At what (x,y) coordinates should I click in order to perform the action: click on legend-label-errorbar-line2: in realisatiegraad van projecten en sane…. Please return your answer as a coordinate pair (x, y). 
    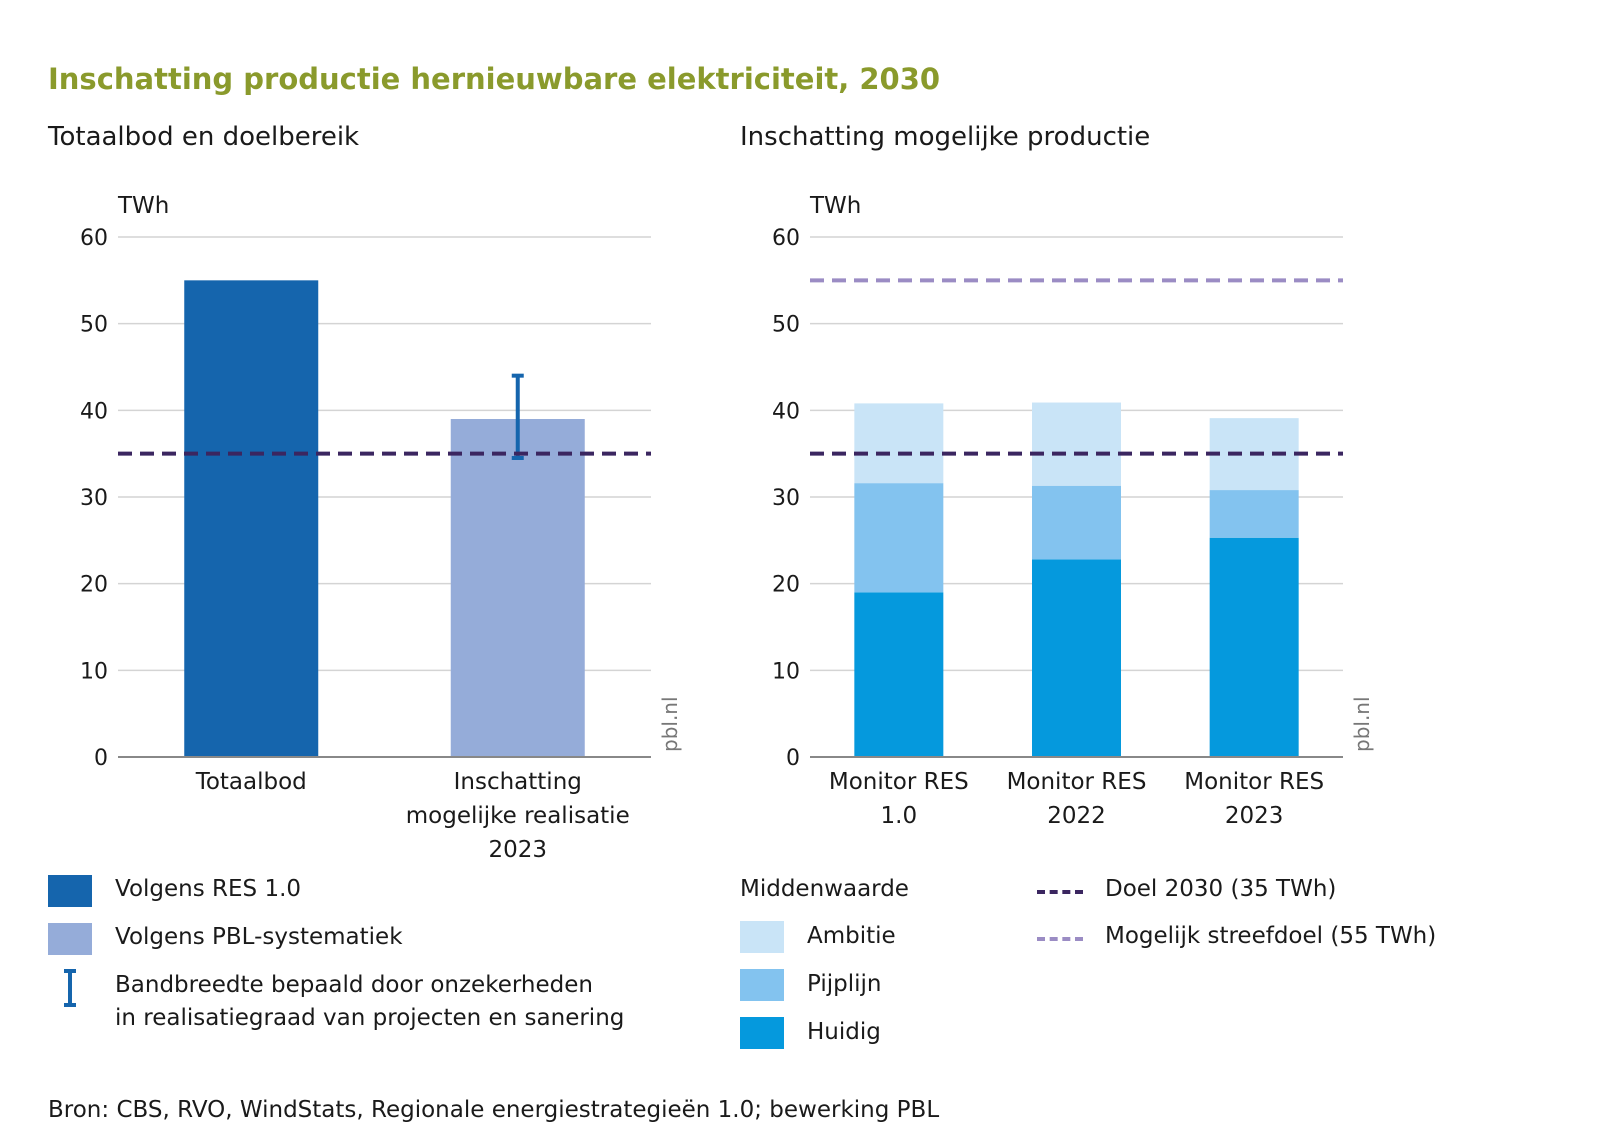
    Looking at the image, I should click on (370, 1018).